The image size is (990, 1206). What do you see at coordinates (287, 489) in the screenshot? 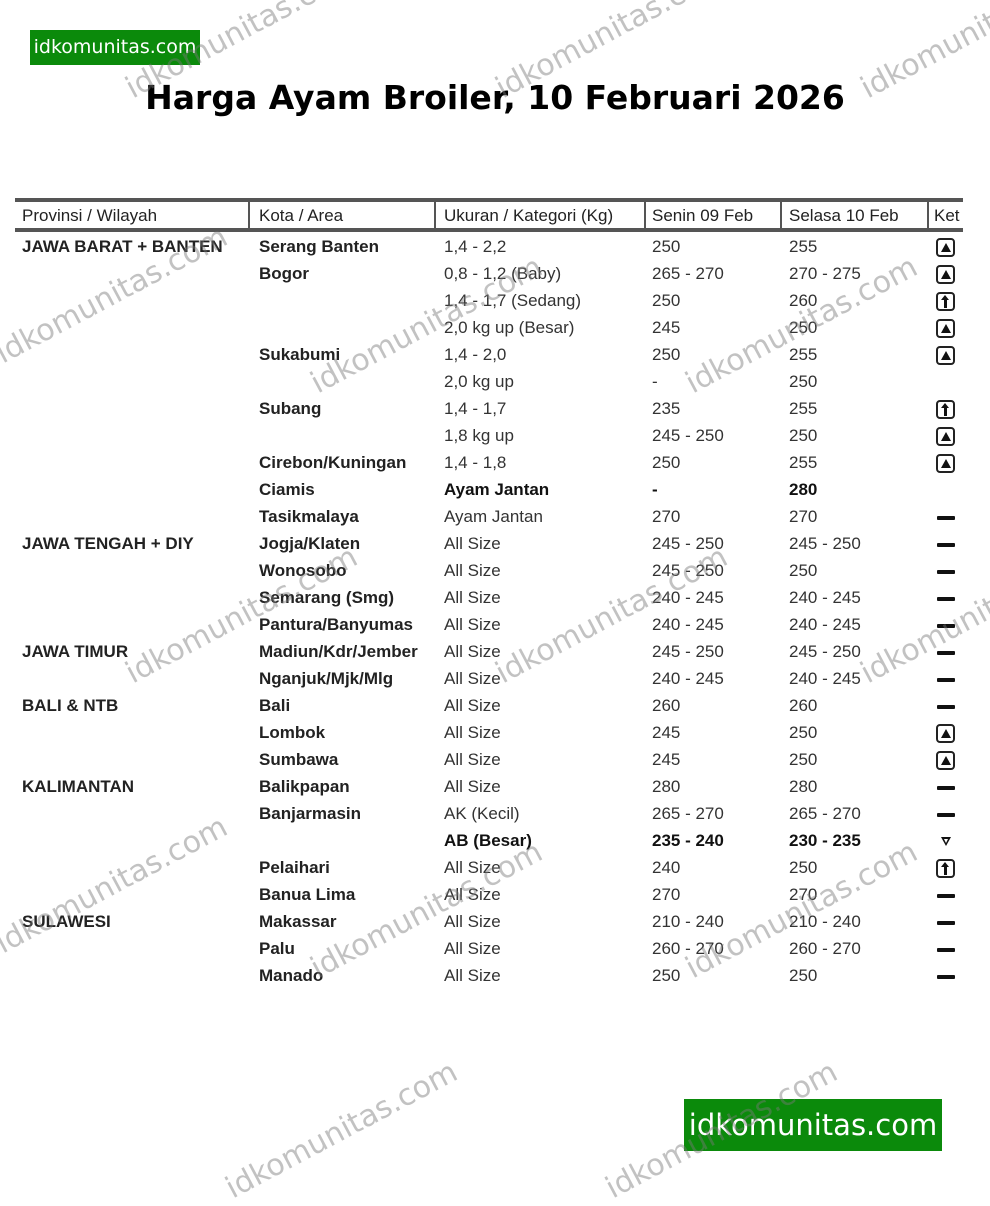
I see `cell-kota: Ciamis` at bounding box center [287, 489].